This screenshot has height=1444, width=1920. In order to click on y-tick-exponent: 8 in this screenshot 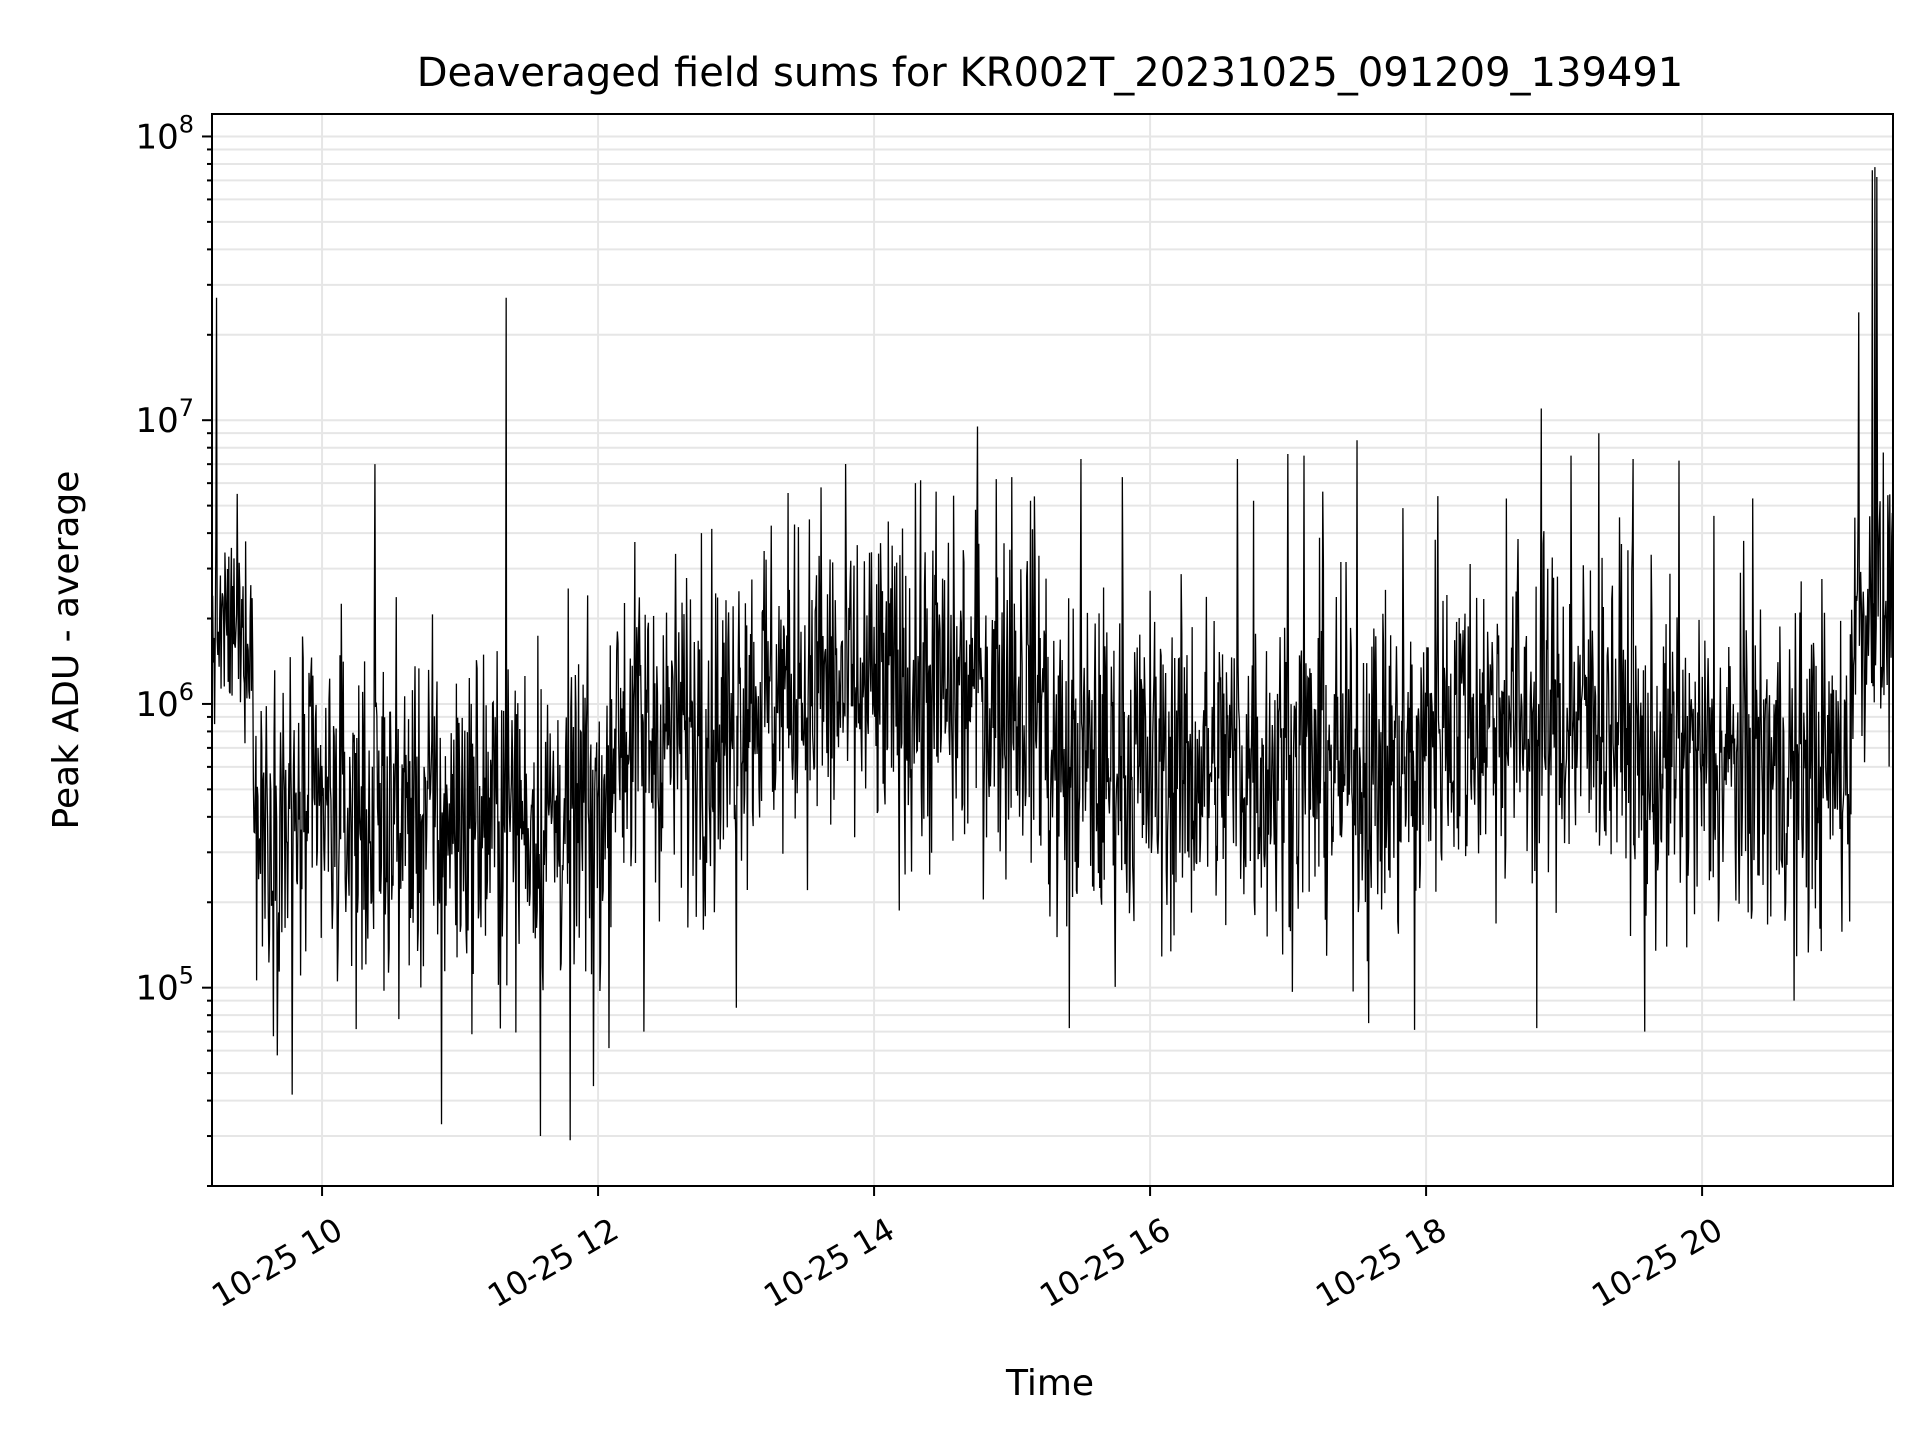, I will do `click(186, 124)`.